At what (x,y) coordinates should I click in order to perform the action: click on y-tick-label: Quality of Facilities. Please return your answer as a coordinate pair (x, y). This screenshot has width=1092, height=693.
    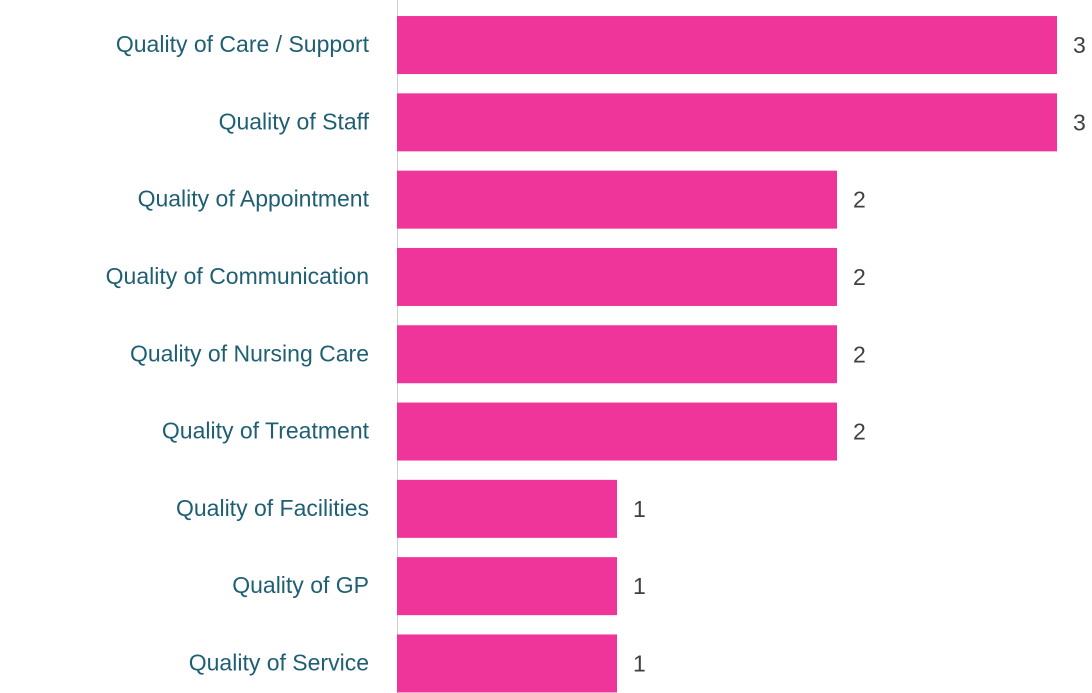
    Looking at the image, I should click on (272, 508).